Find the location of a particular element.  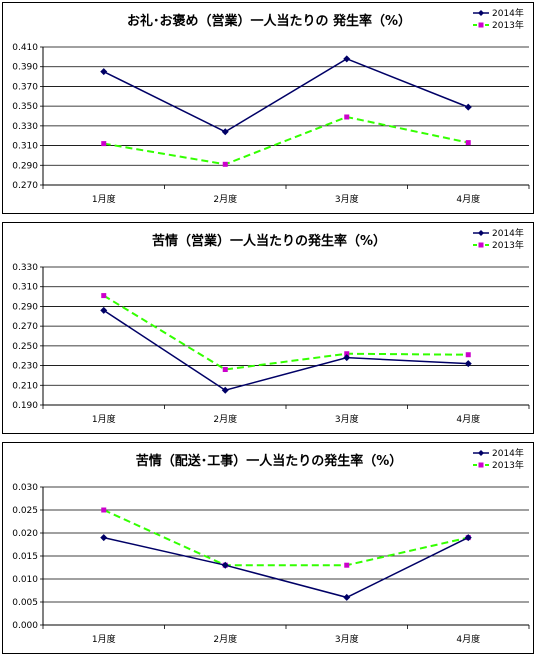

y-tick-label: 0.190 is located at coordinates (25, 406).